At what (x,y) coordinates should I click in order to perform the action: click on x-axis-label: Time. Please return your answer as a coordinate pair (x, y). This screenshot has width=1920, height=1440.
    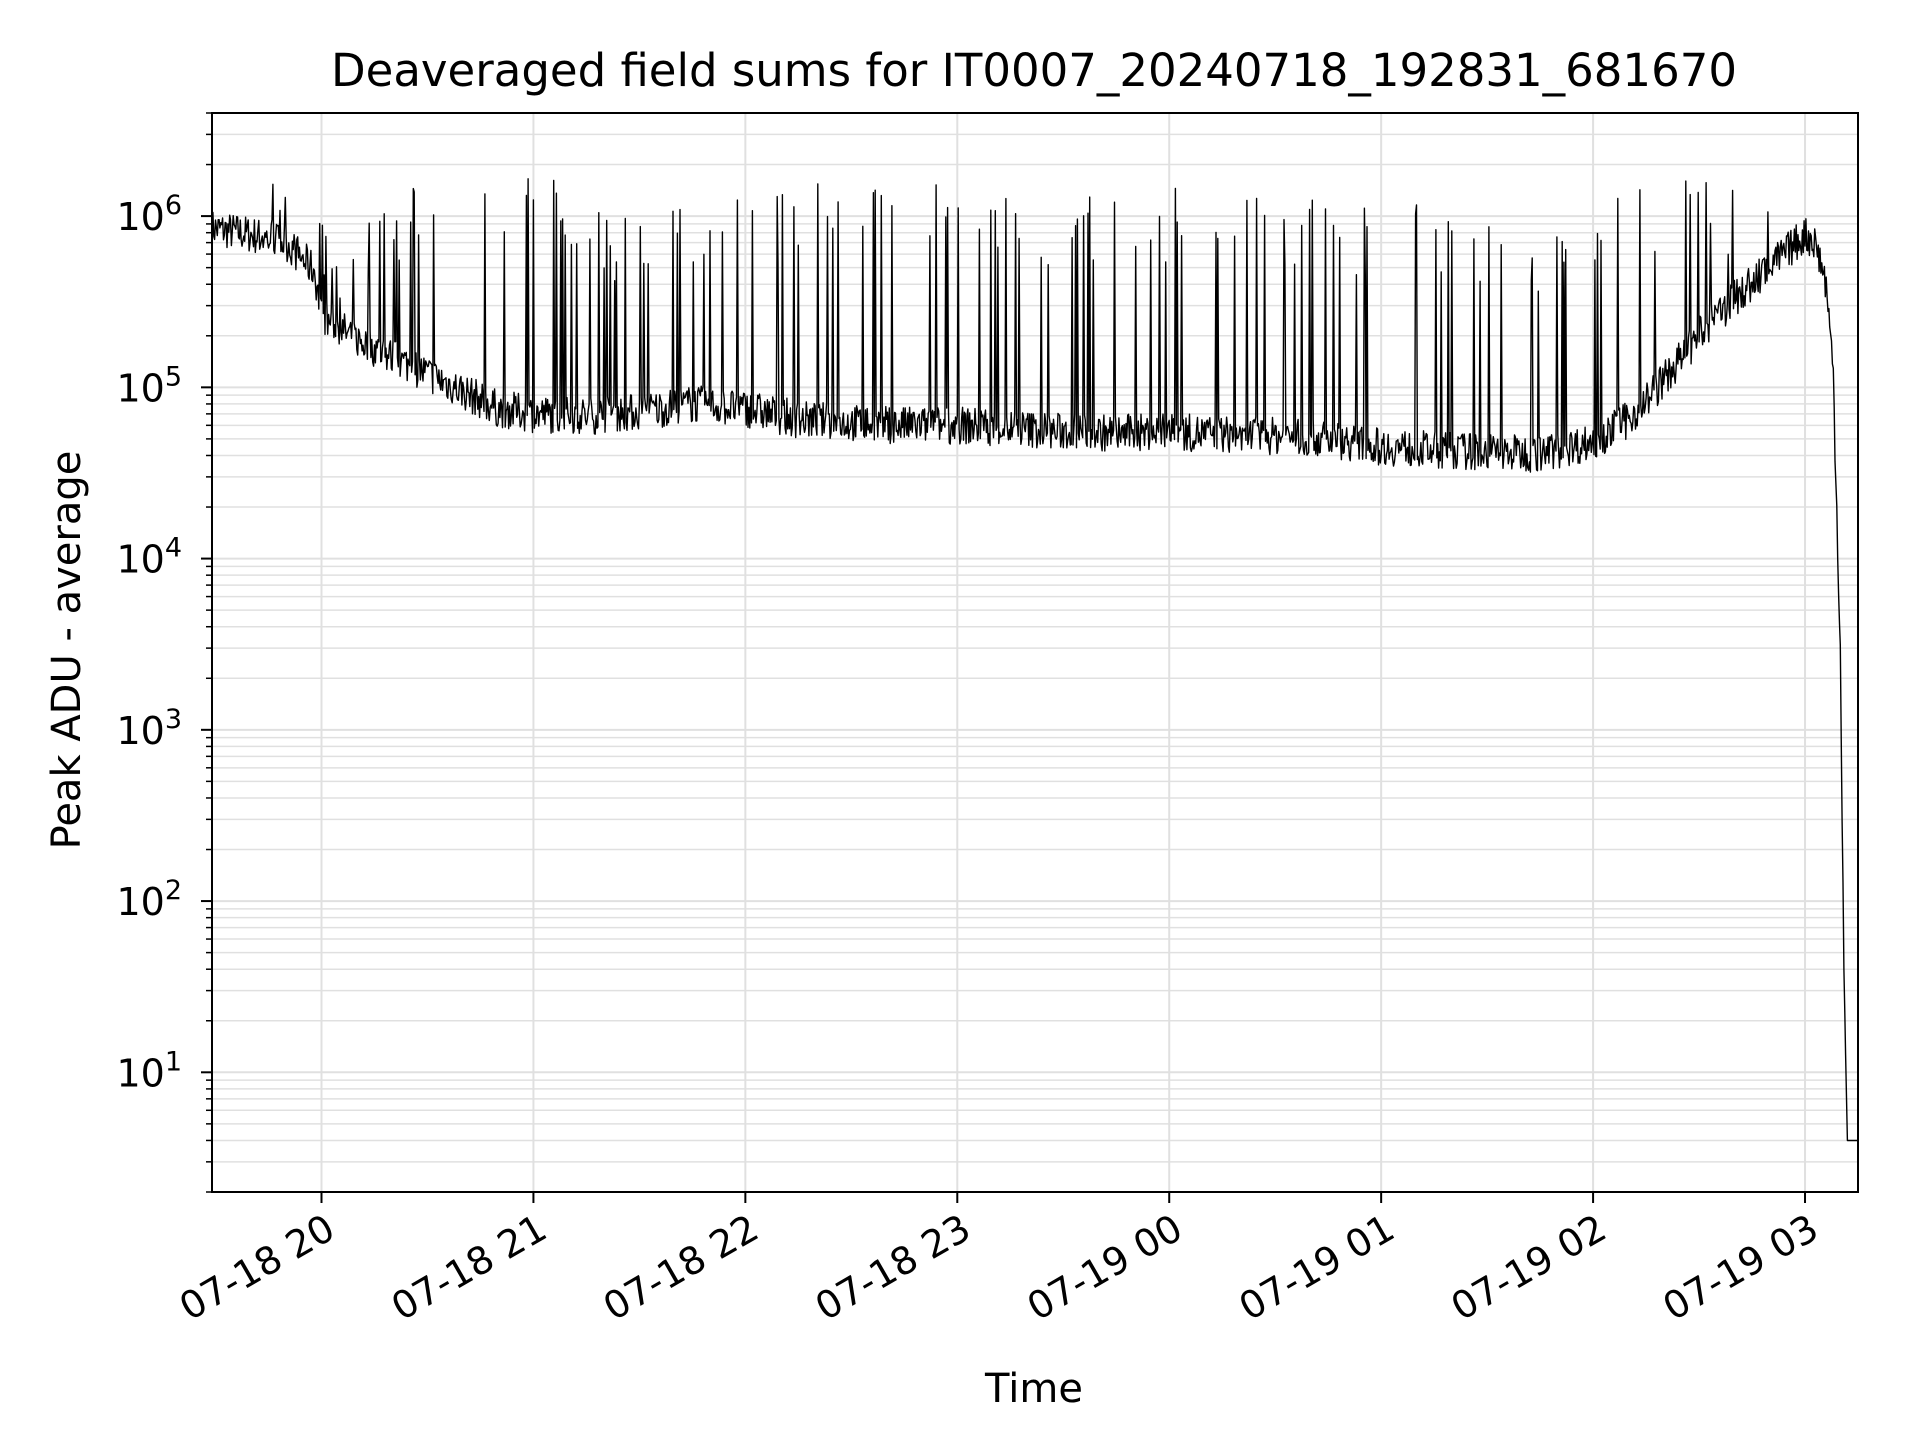
    Looking at the image, I should click on (1033, 1389).